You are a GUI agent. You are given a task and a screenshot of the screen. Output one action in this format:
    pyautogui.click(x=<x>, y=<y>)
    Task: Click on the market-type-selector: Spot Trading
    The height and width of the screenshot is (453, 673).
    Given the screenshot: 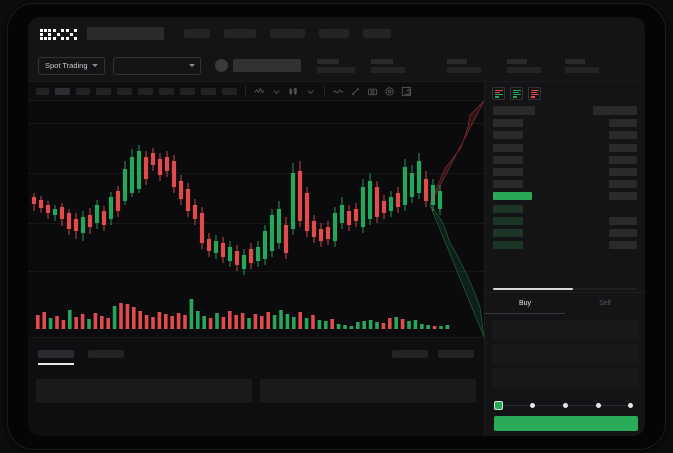 What is the action you would take?
    pyautogui.click(x=71, y=65)
    